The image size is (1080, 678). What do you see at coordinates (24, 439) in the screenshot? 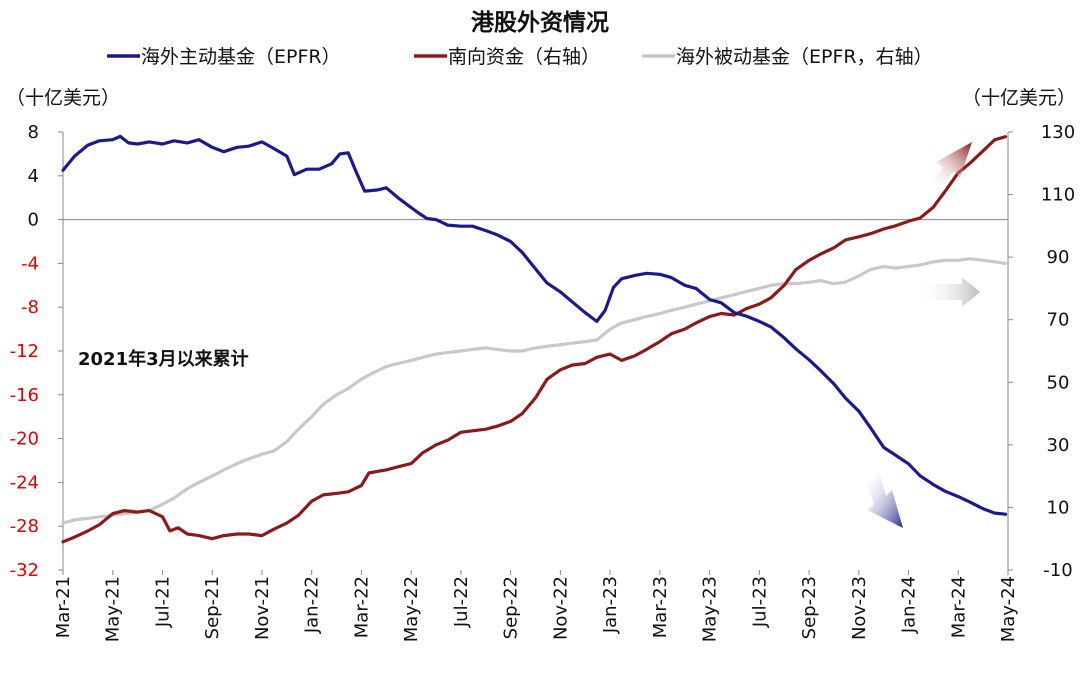
I see `left-tick-label: -20` at bounding box center [24, 439].